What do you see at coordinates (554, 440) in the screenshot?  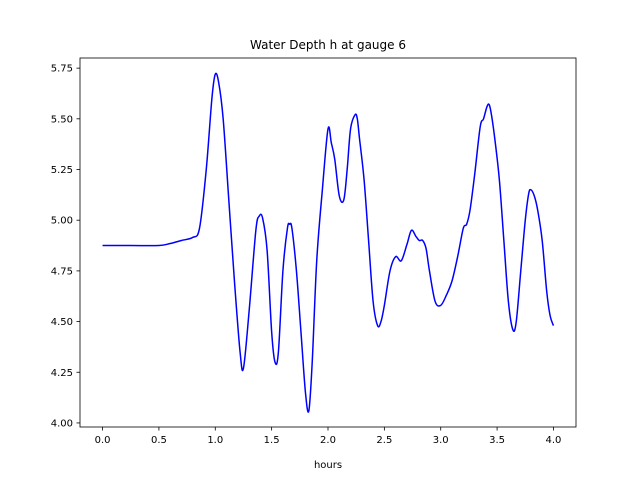 I see `x-tick-label: 4.0` at bounding box center [554, 440].